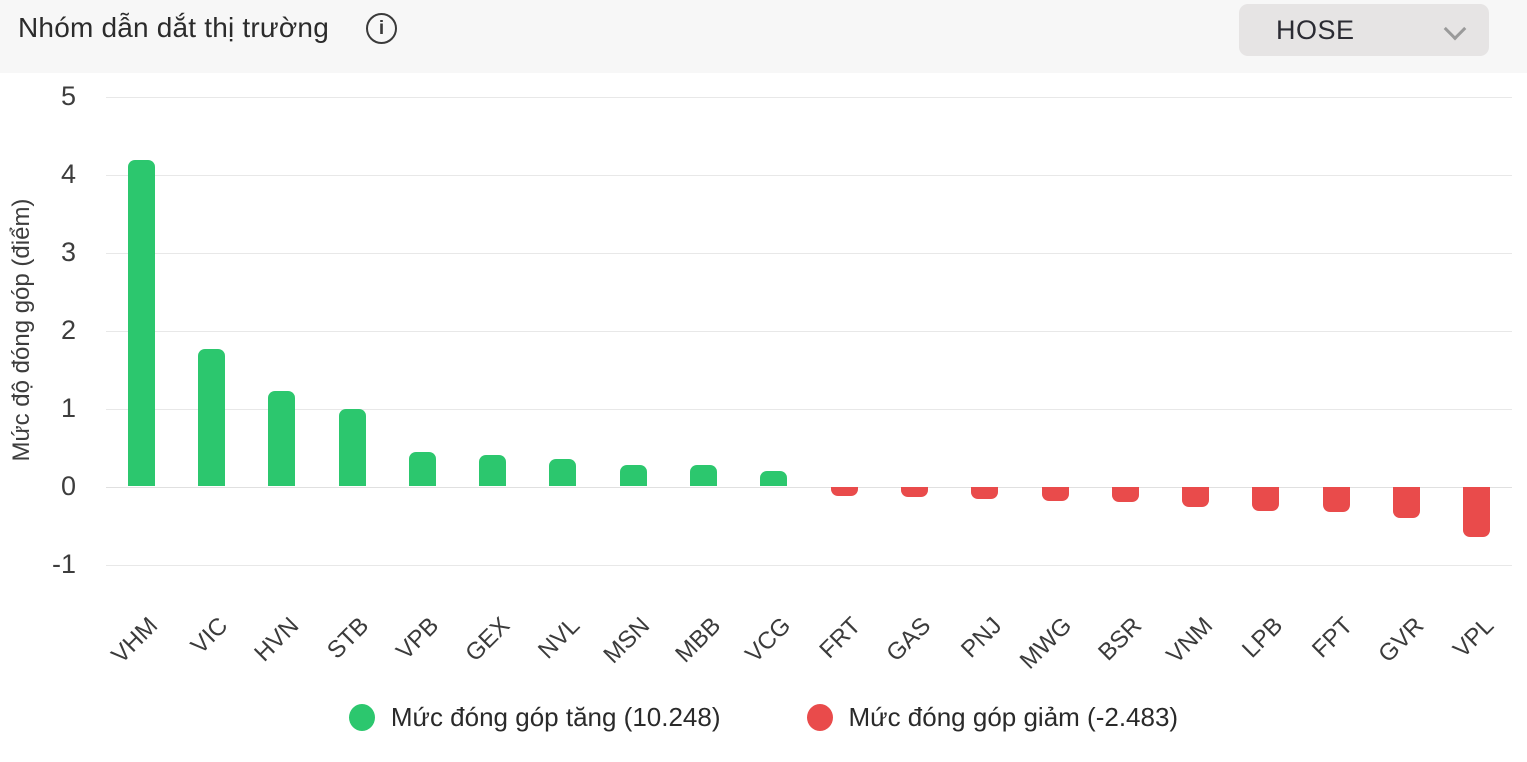 The height and width of the screenshot is (762, 1527). I want to click on legend-dot-negative, so click(819, 717).